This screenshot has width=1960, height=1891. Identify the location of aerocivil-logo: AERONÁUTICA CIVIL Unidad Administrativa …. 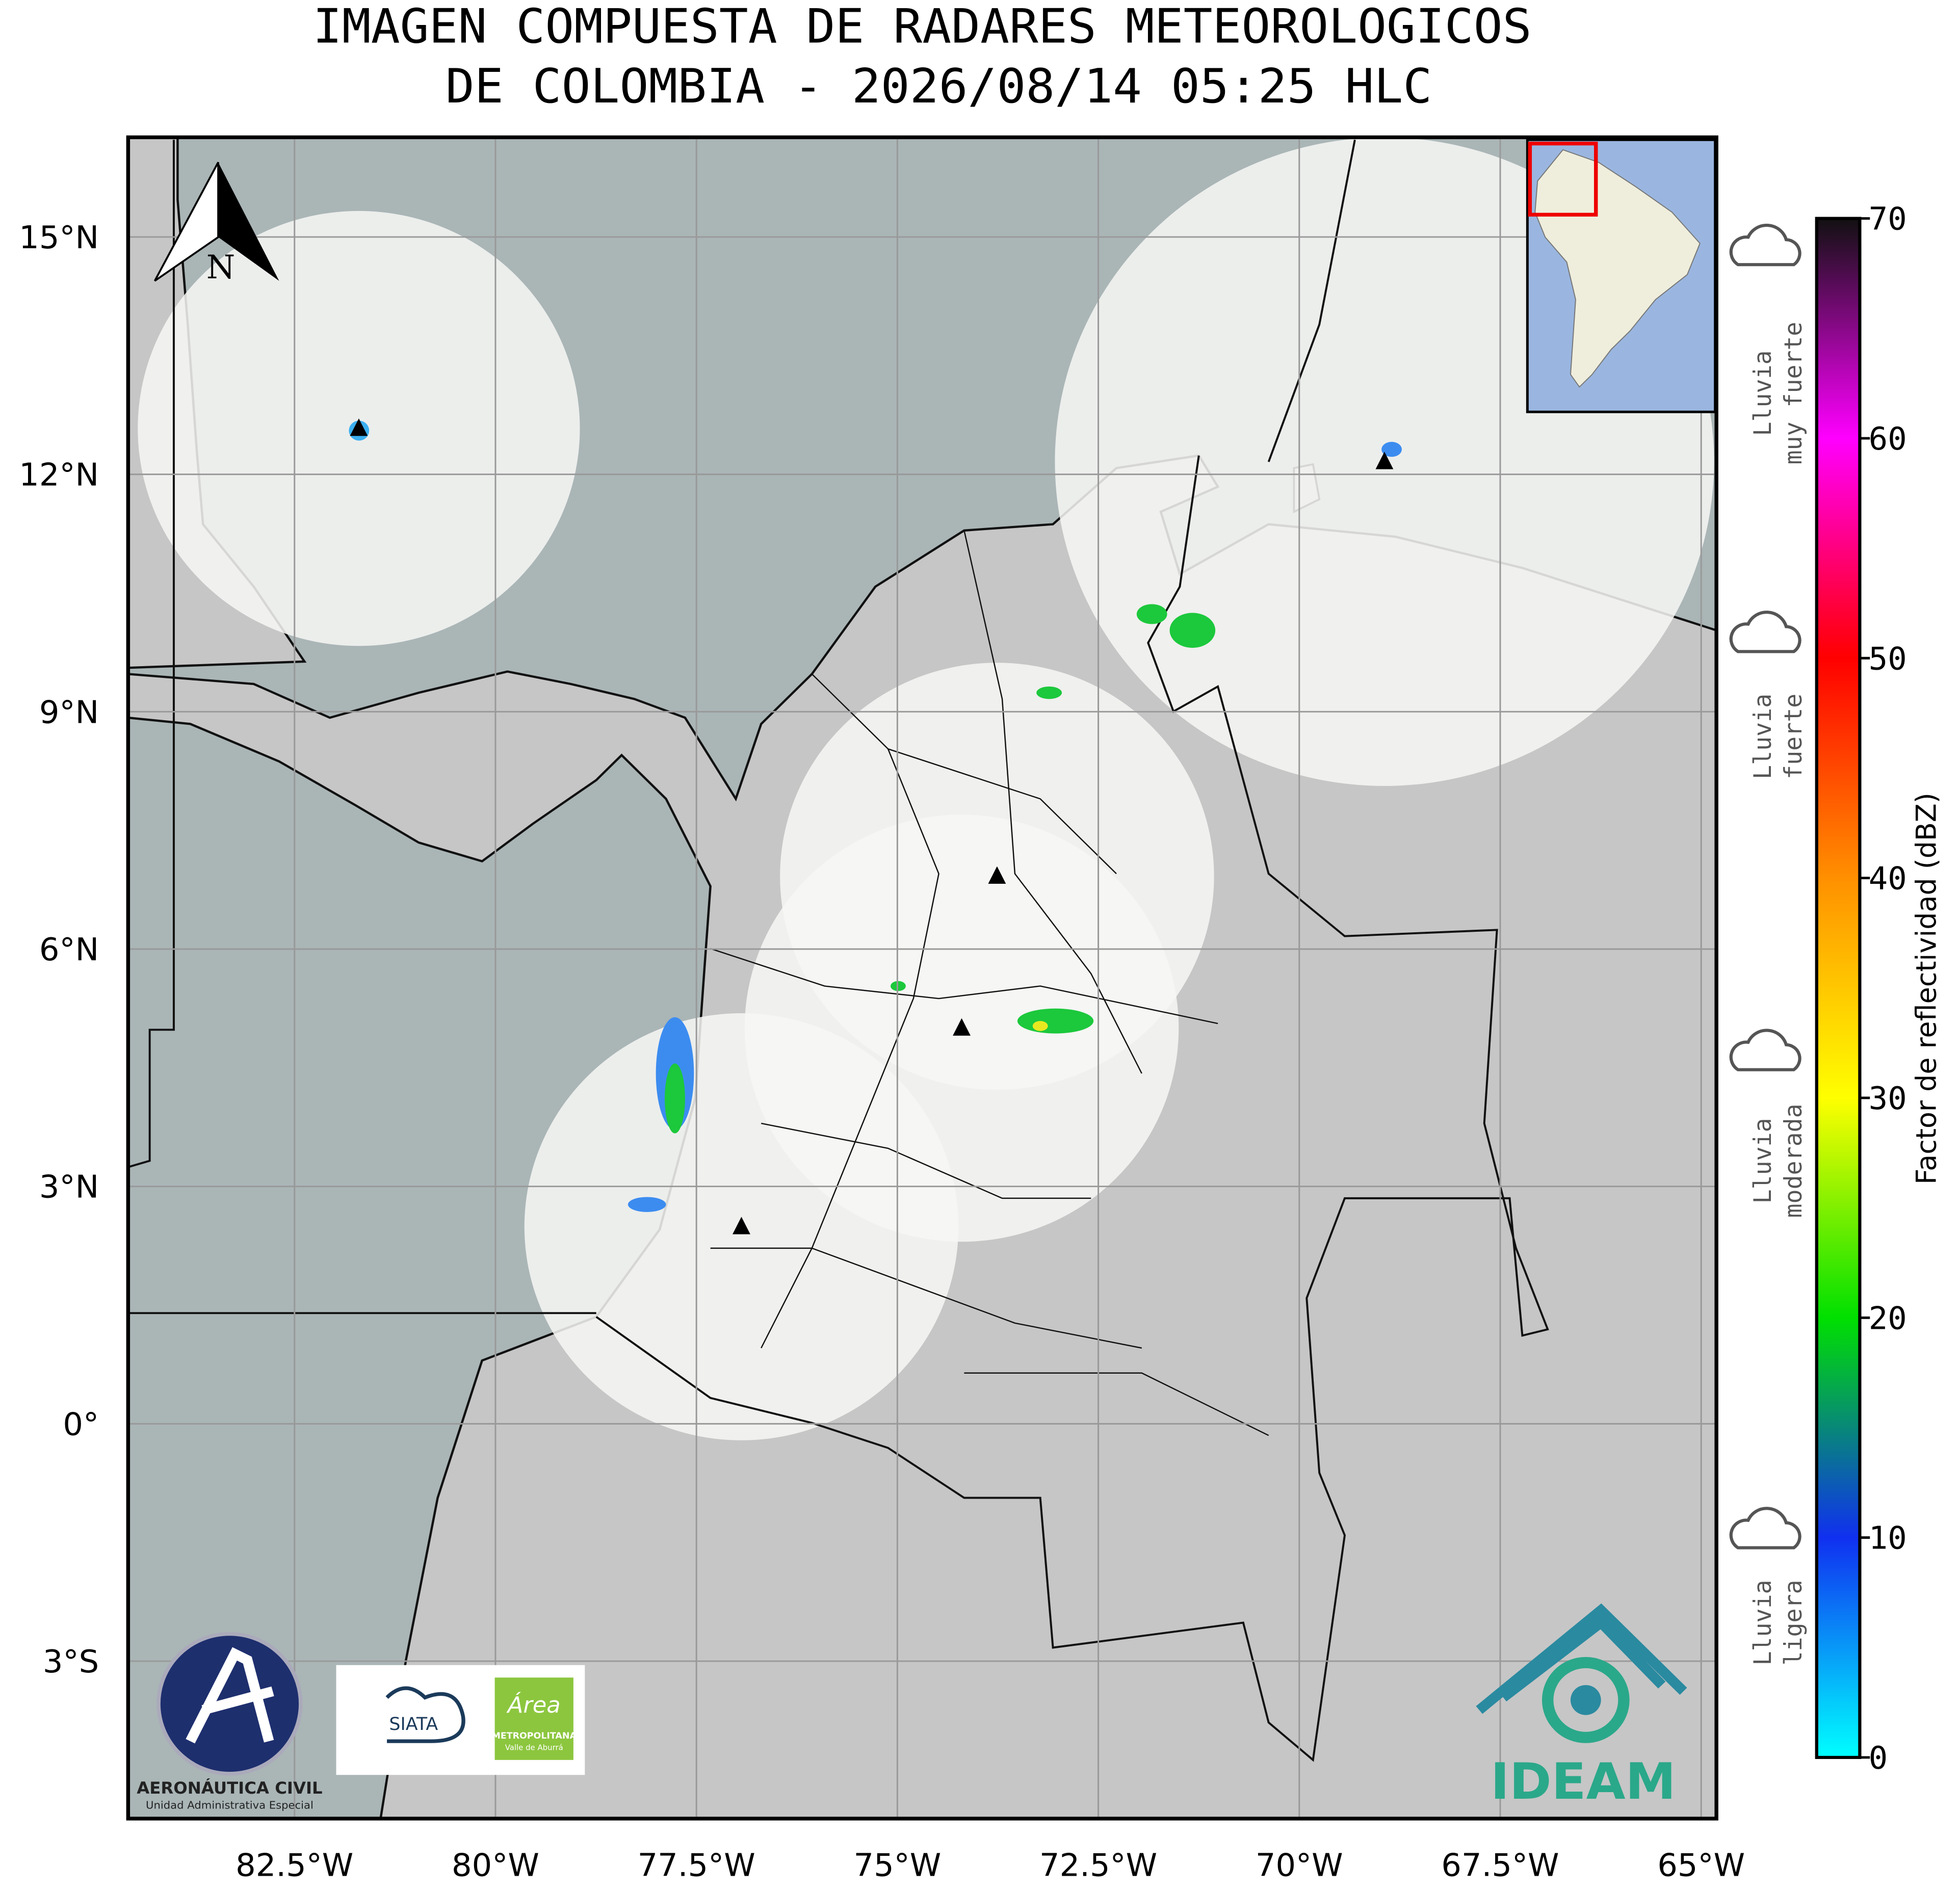
(230, 1721).